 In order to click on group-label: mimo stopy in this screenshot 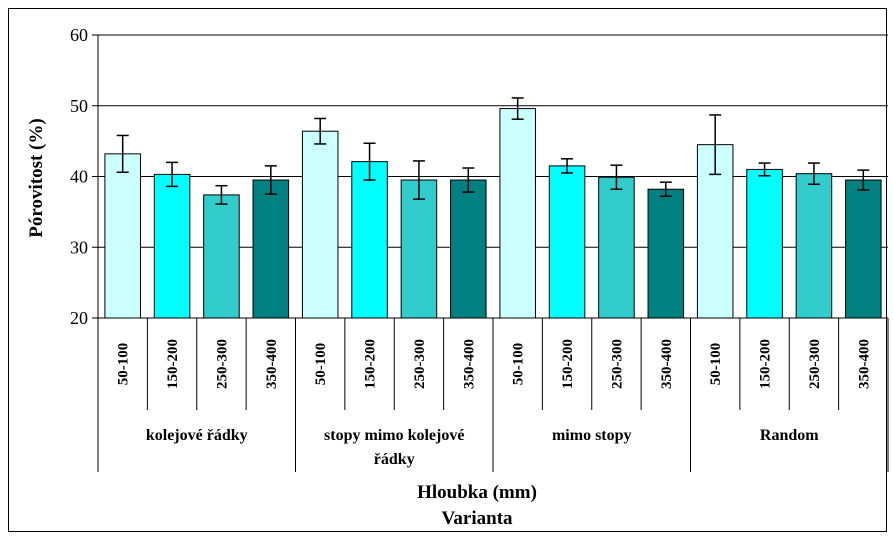, I will do `click(592, 435)`.